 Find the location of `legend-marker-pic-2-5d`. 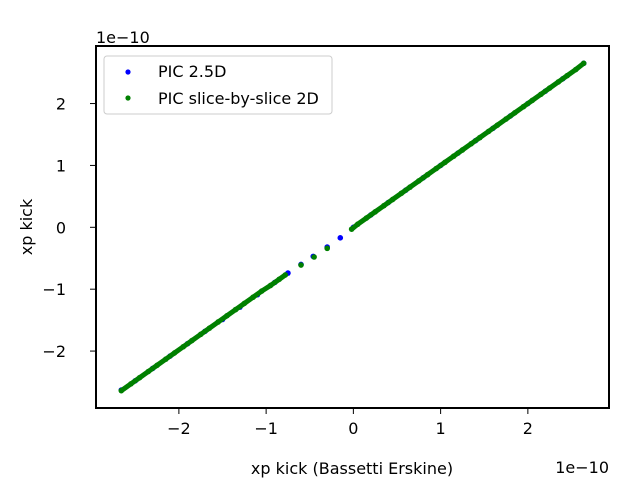

legend-marker-pic-2-5d is located at coordinates (128, 72).